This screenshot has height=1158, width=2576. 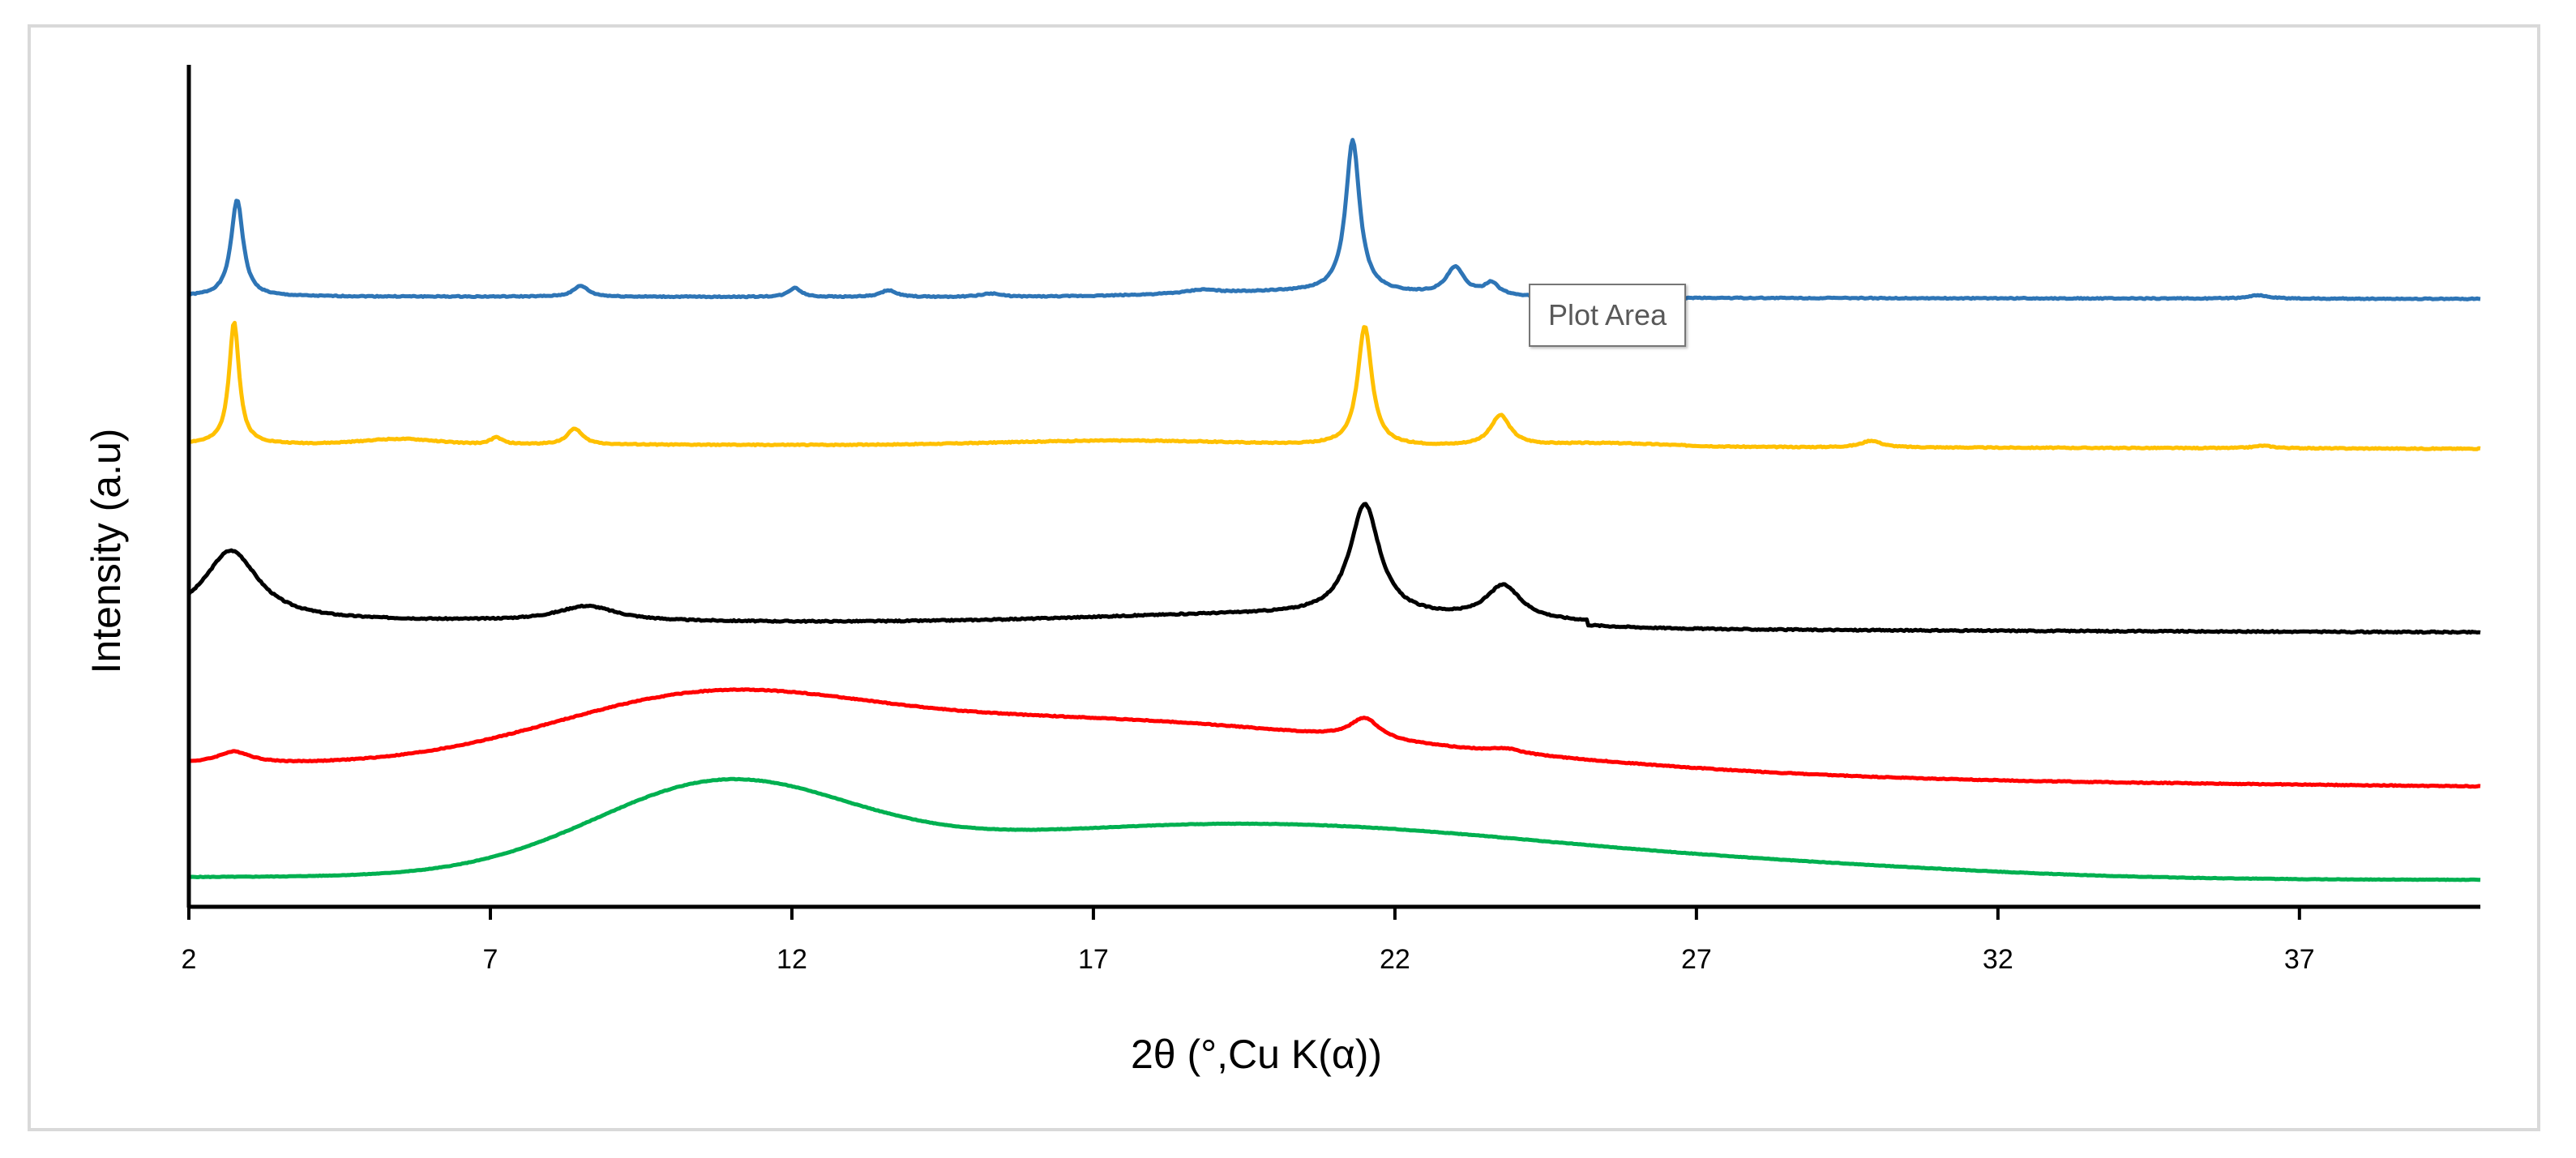 I want to click on x-tick-label: 2, so click(x=189, y=959).